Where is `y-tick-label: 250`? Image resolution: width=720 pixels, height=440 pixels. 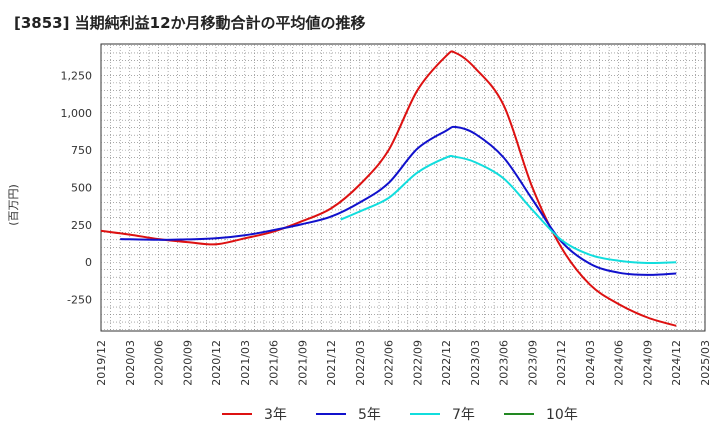 y-tick-label: 250 is located at coordinates (81, 225).